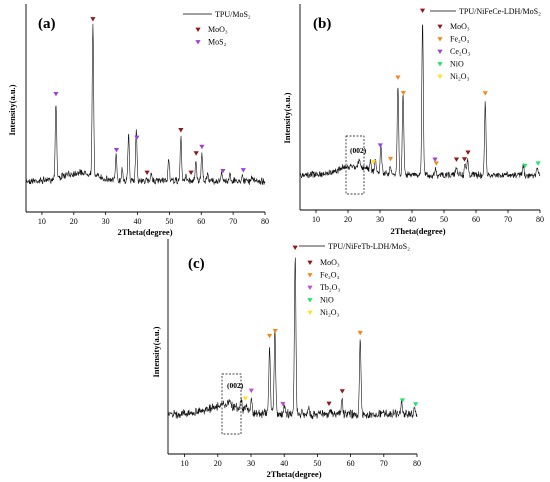  I want to click on legend-label-b: Ni₂O₃, so click(460, 76).